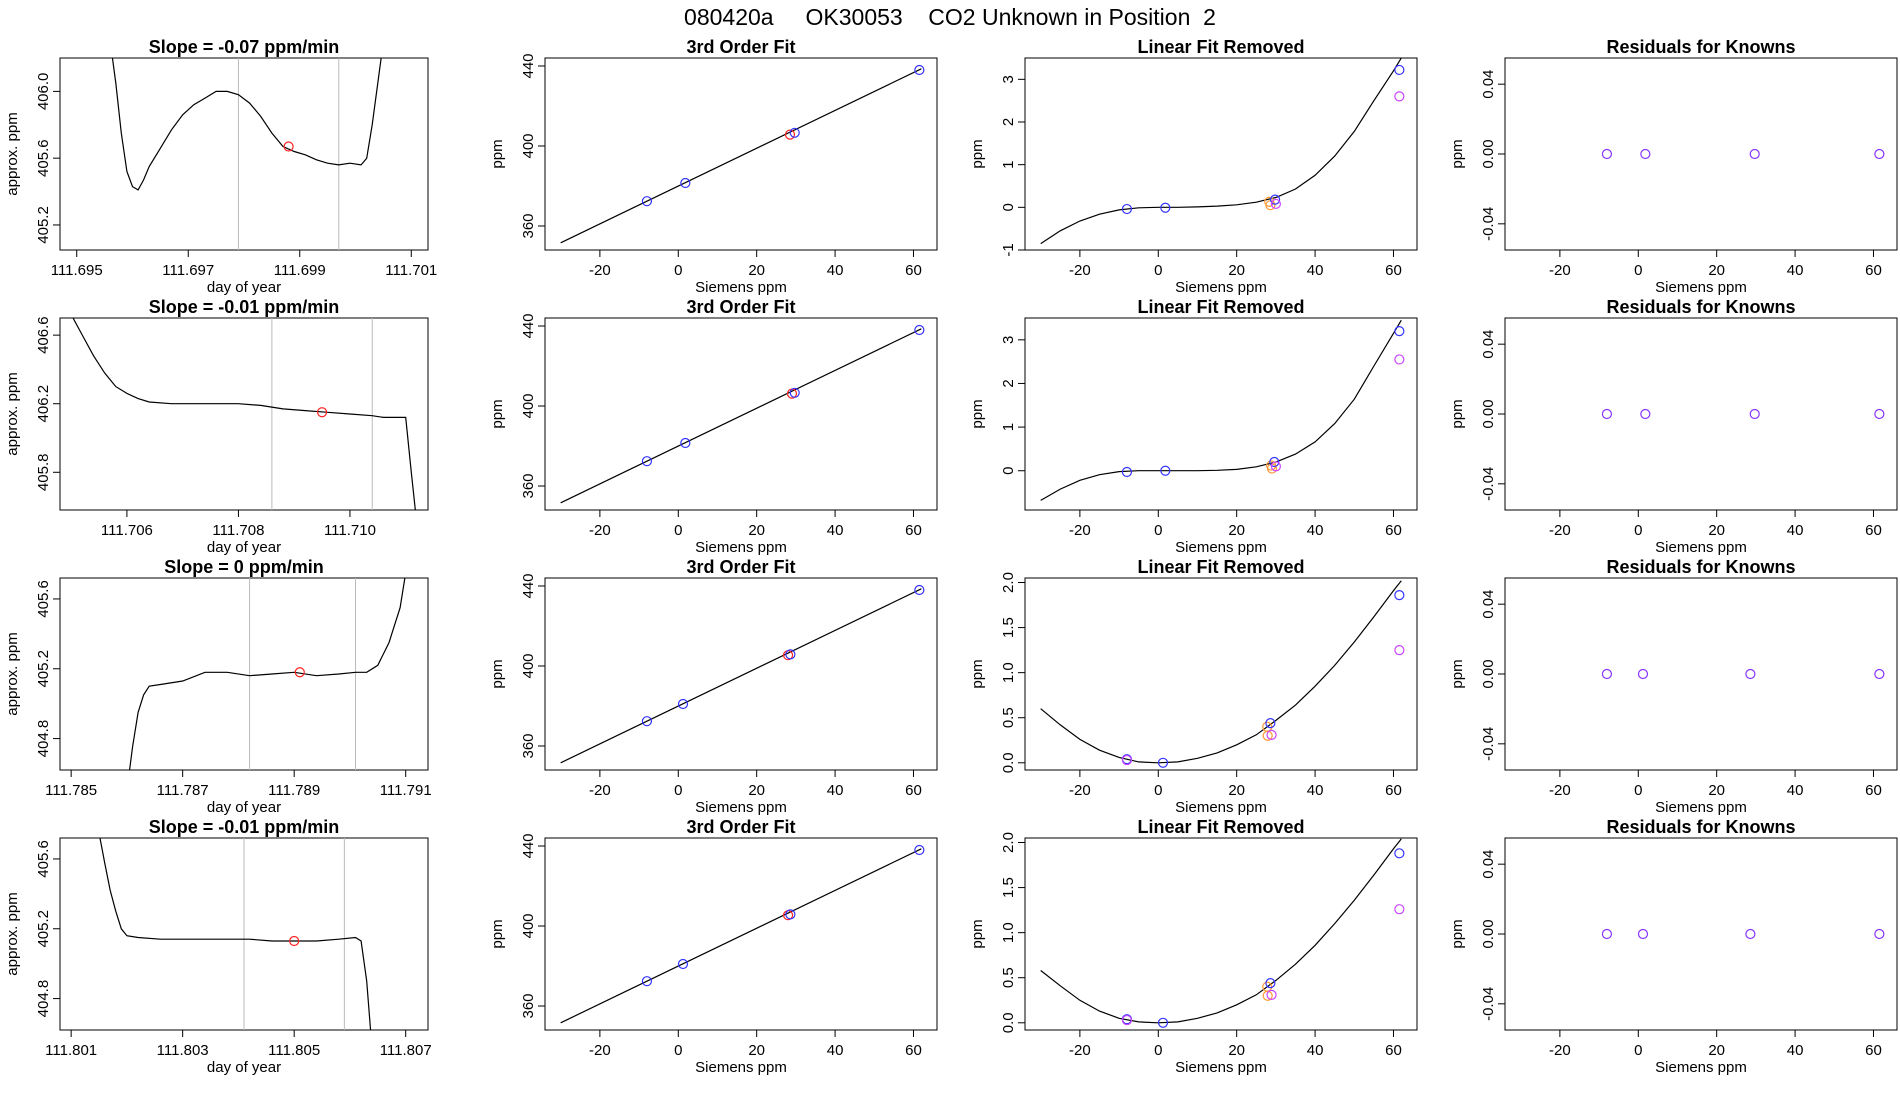 Image resolution: width=1900 pixels, height=1100 pixels. I want to click on y-tick-label: 0.5, so click(1008, 717).